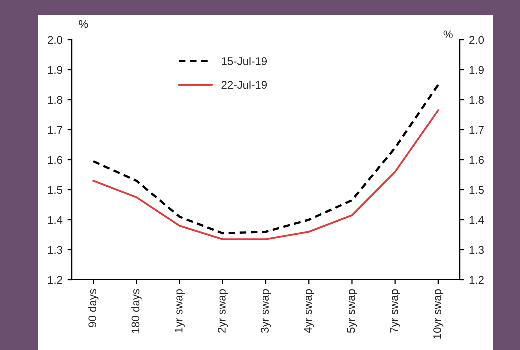  What do you see at coordinates (55, 130) in the screenshot?
I see `y-tick-label: 1.7` at bounding box center [55, 130].